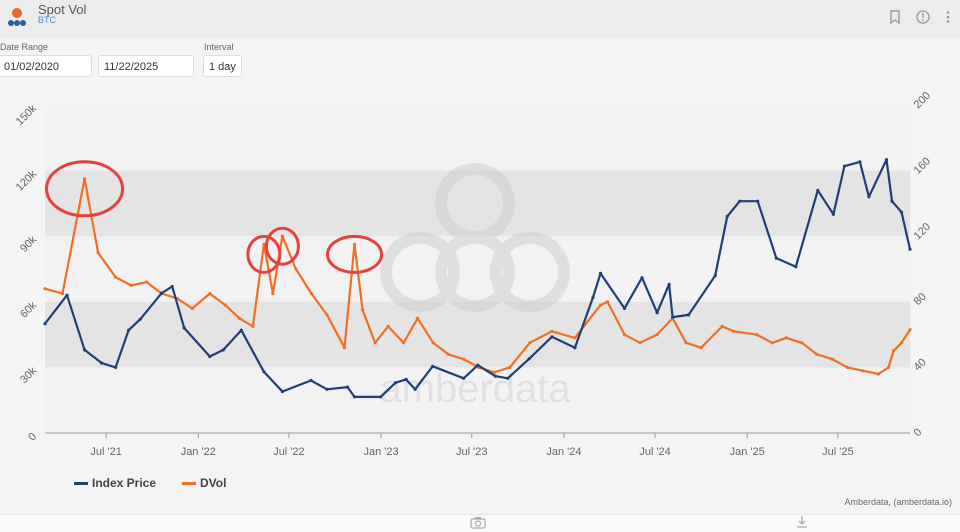 The height and width of the screenshot is (532, 960). Describe the element at coordinates (922, 100) in the screenshot. I see `y-right-tick: 200` at that location.